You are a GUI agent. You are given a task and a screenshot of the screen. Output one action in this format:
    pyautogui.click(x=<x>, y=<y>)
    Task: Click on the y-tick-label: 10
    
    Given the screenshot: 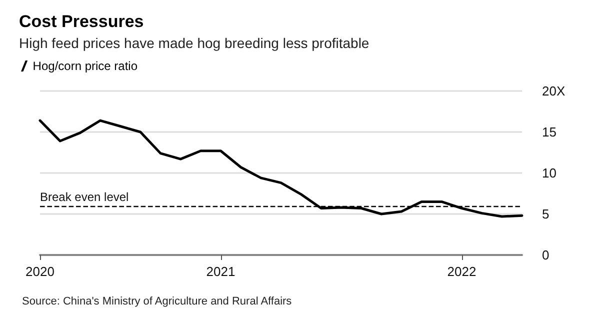 What is the action you would take?
    pyautogui.click(x=549, y=173)
    